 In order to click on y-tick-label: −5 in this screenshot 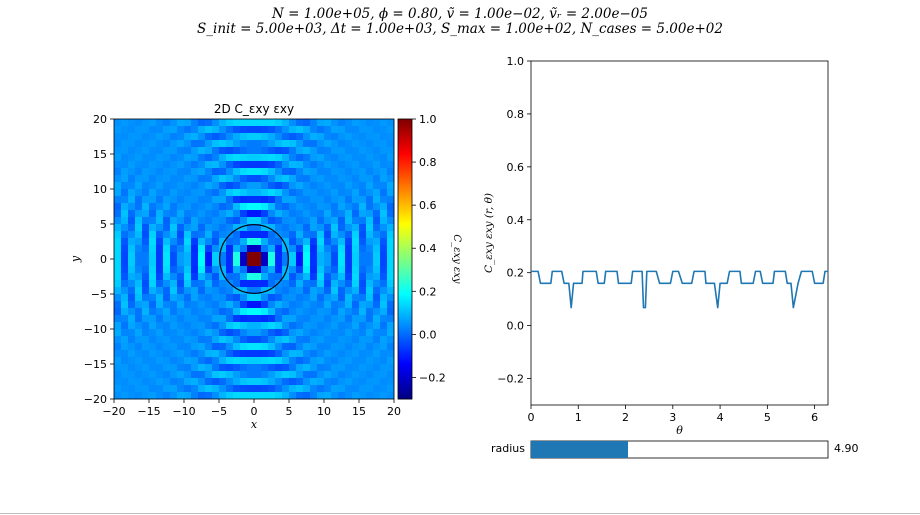, I will do `click(99, 294)`.